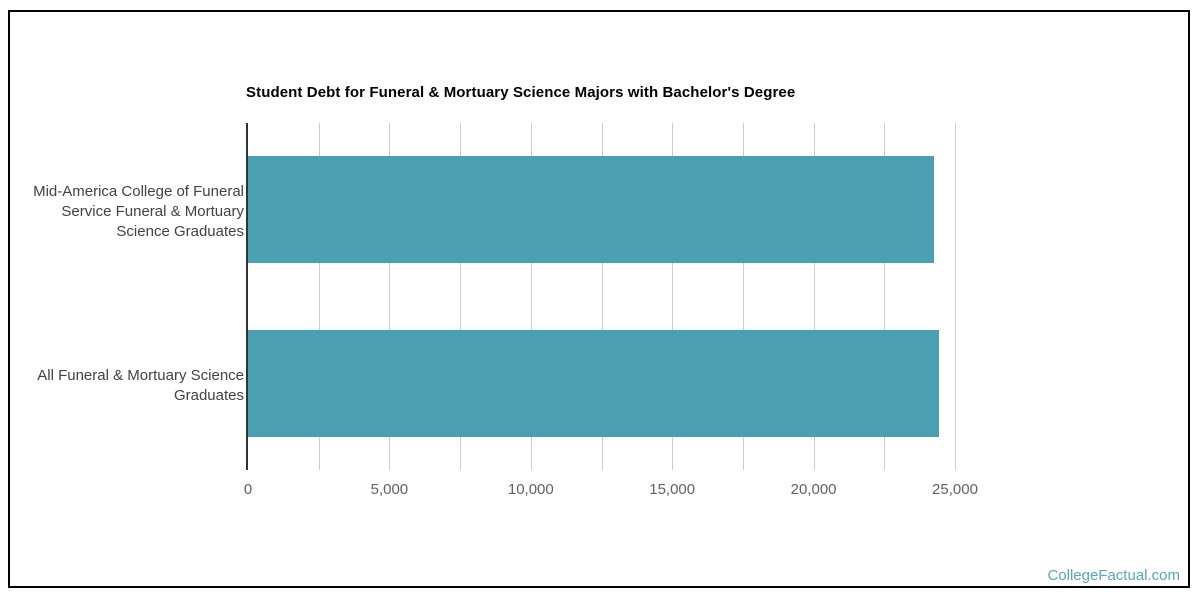 The image size is (1200, 600). Describe the element at coordinates (955, 489) in the screenshot. I see `x-tick-label: 25,000` at that location.